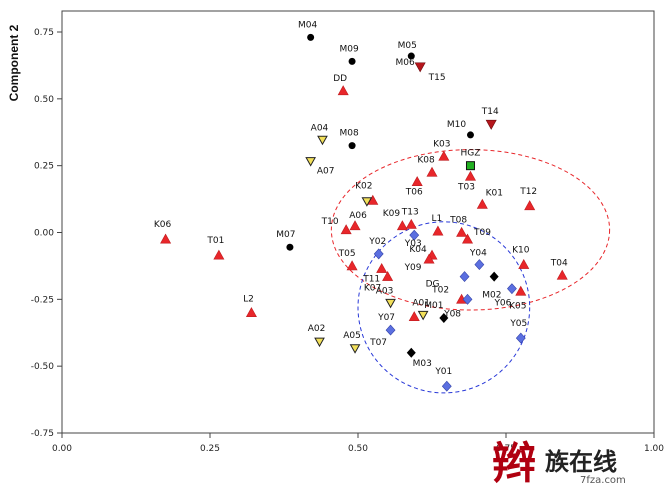 Image resolution: width=670 pixels, height=489 pixels. What do you see at coordinates (290, 247) in the screenshot?
I see `point-m07` at bounding box center [290, 247].